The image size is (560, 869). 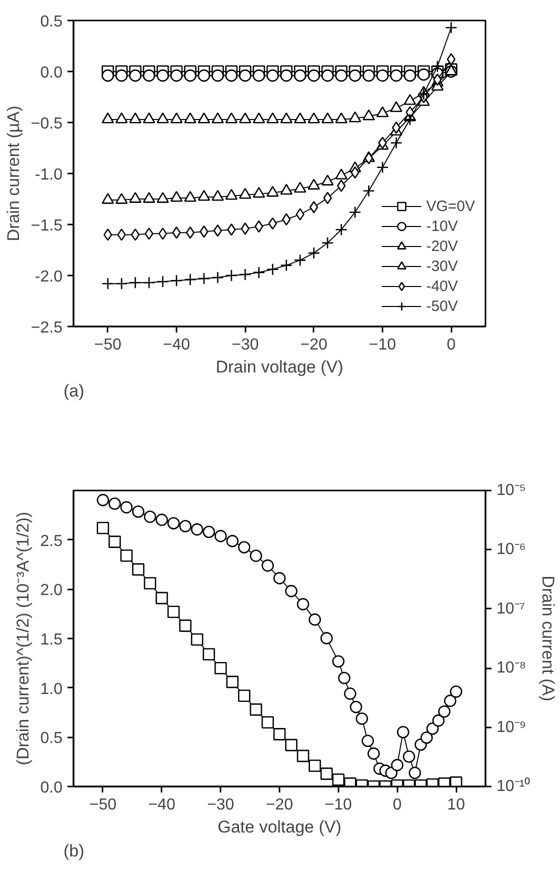 I want to click on y2-tick-label: 10⁻⁸, so click(x=511, y=668).